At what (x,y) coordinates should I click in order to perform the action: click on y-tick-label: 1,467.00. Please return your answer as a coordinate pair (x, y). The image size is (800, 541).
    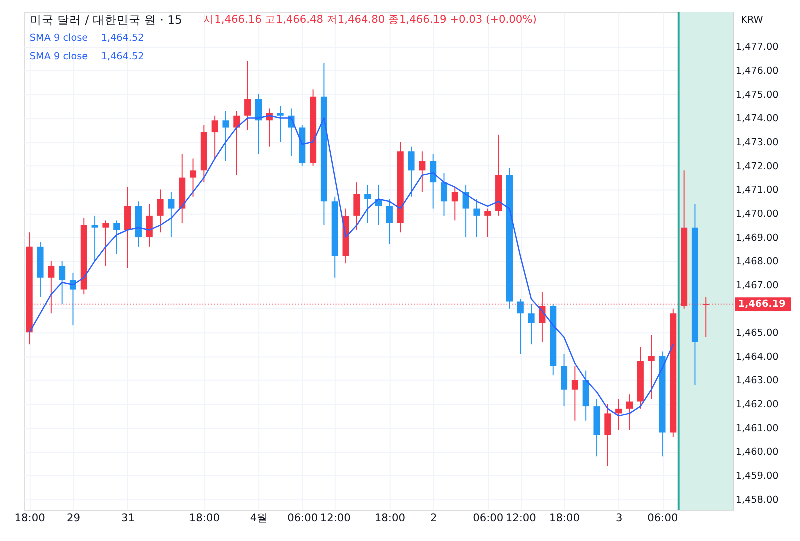
    Looking at the image, I should click on (757, 286).